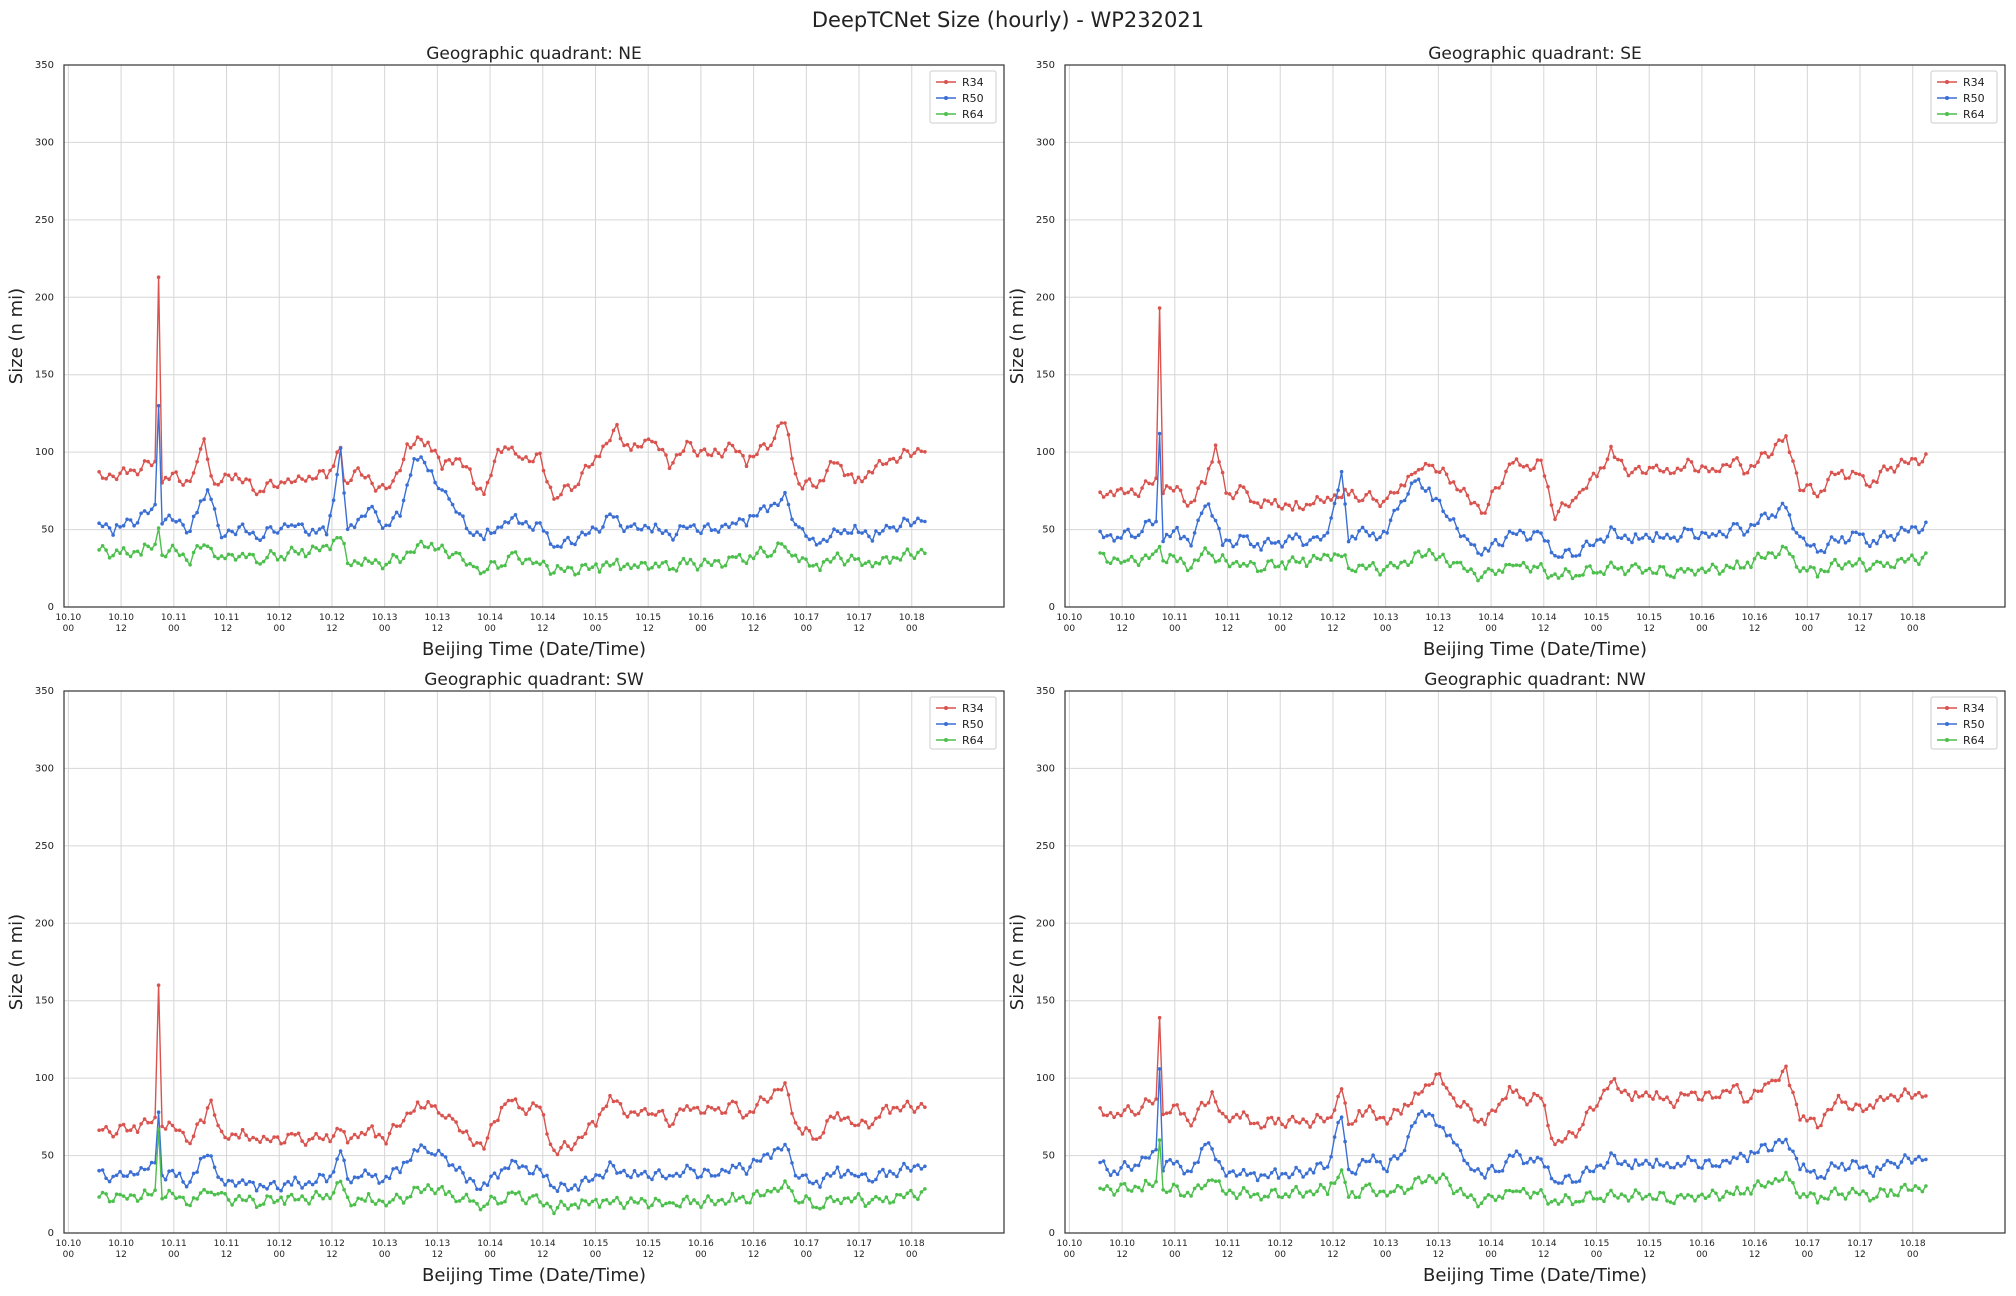 The height and width of the screenshot is (1296, 2016). I want to click on x-tick-label: 10.12, so click(332, 618).